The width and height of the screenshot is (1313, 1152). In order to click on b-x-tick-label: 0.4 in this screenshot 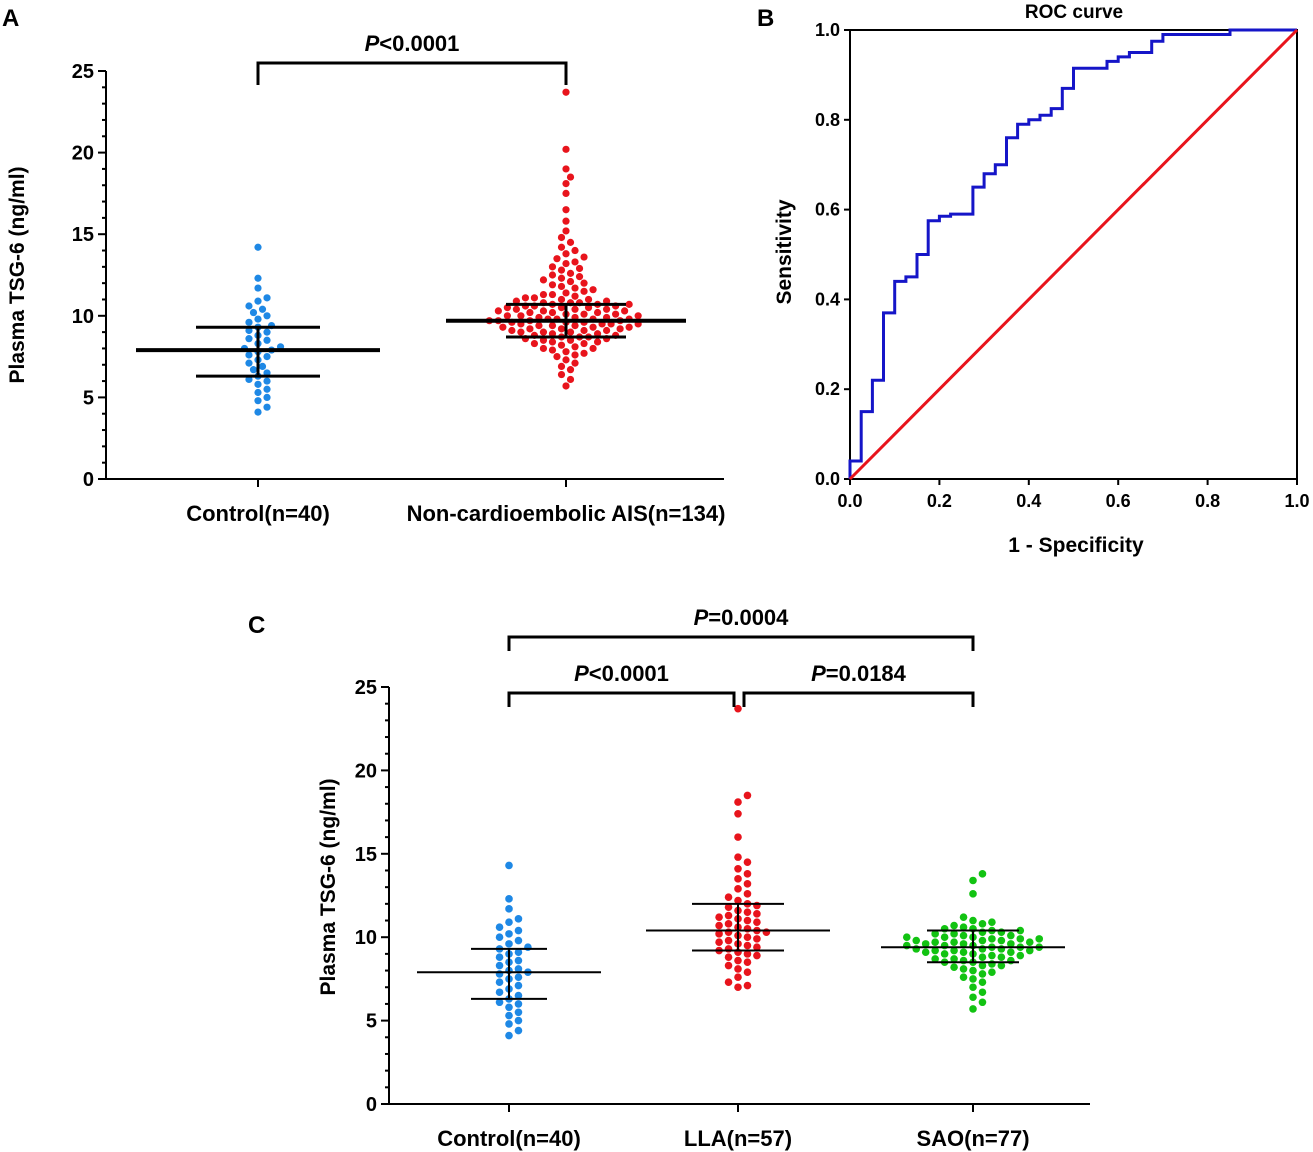, I will do `click(1028, 501)`.